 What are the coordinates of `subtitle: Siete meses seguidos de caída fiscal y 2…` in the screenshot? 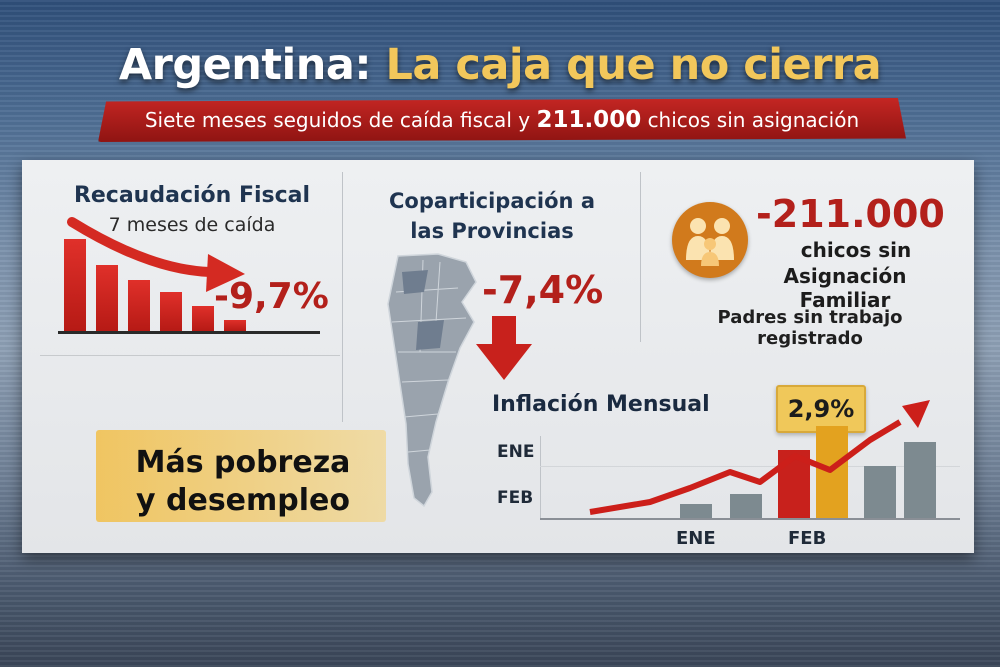 It's located at (502, 120).